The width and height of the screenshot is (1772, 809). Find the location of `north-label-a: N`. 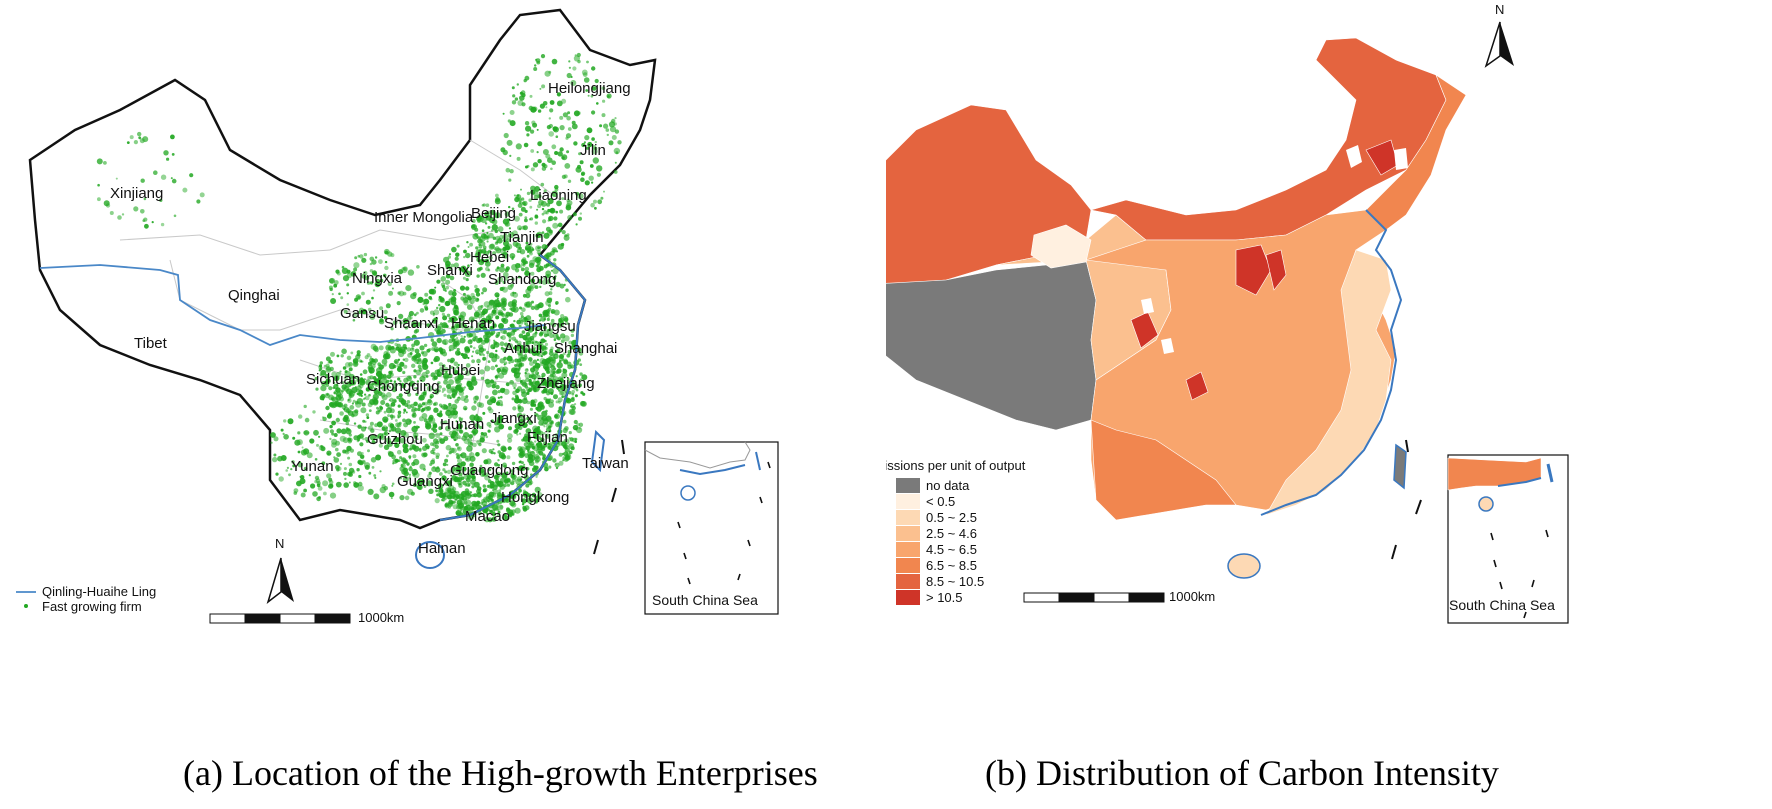

north-label-a: N is located at coordinates (279, 543).